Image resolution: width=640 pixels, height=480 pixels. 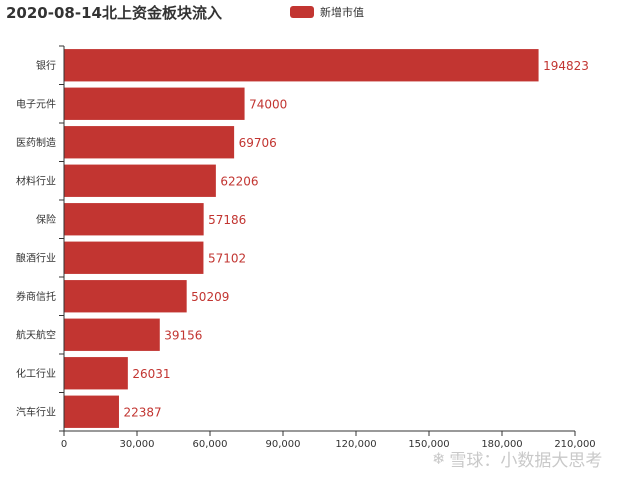 I want to click on category-label: 材料行业, so click(x=36, y=180).